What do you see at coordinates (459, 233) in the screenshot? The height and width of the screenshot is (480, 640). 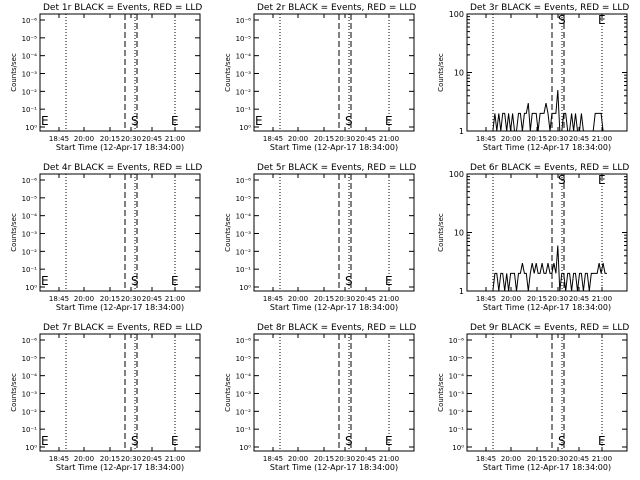 I see `y-tick-label: 10` at bounding box center [459, 233].